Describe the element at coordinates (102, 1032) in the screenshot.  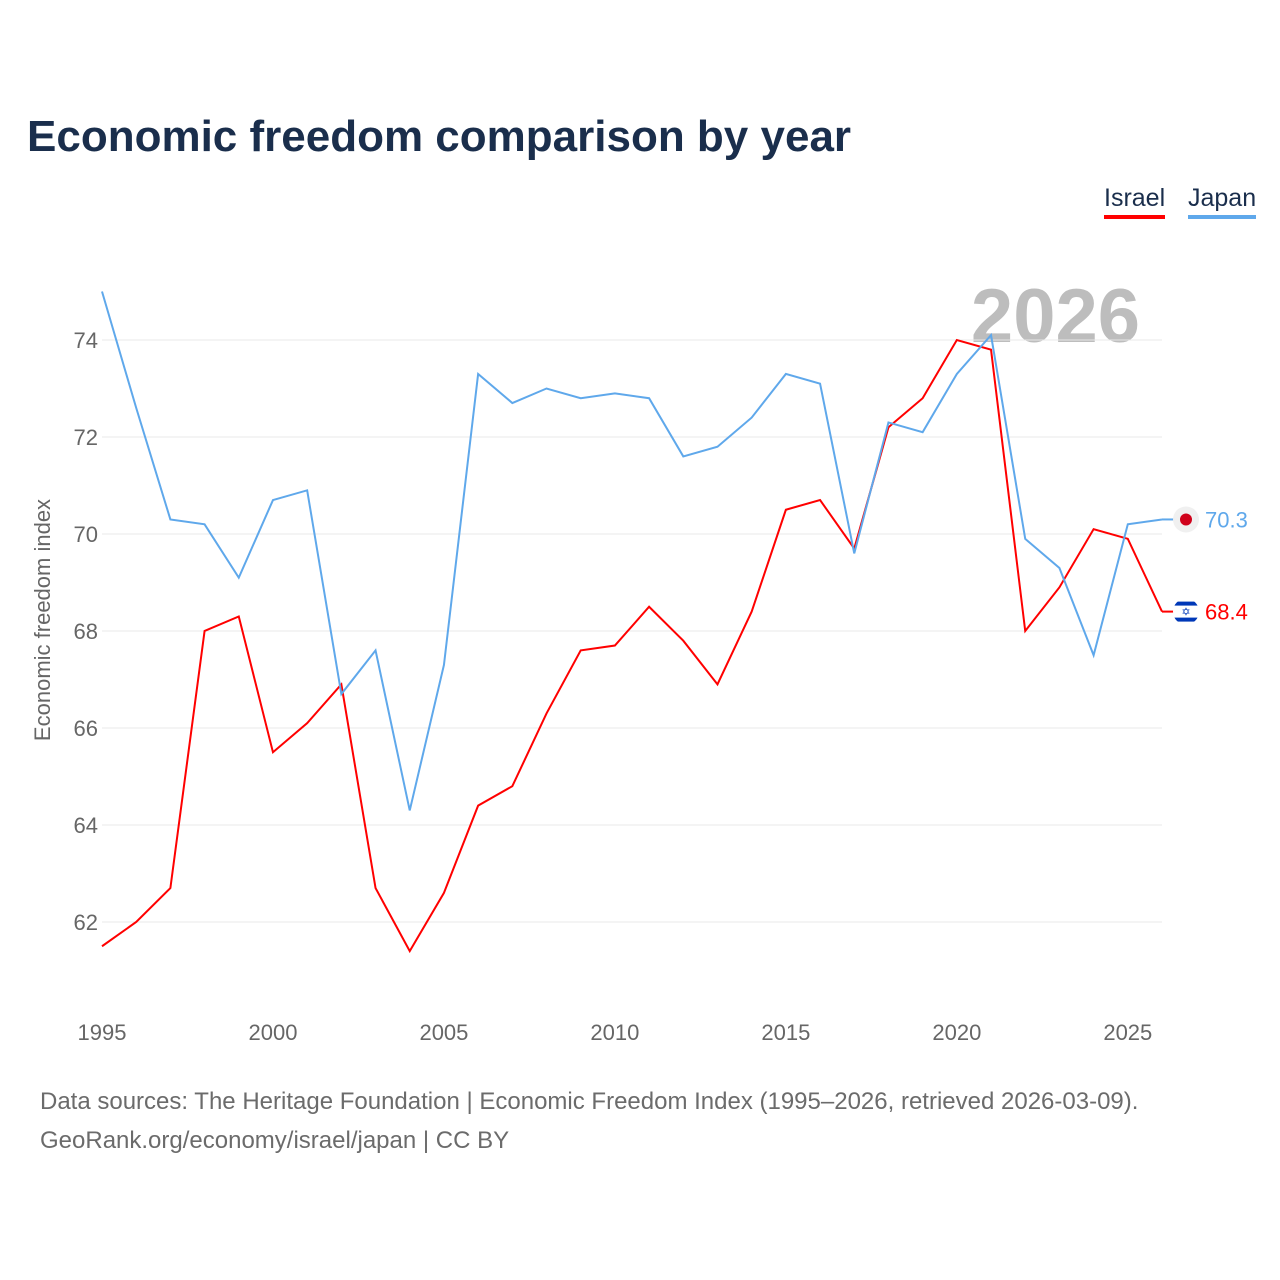
I see `x-tick-label: 1995` at that location.